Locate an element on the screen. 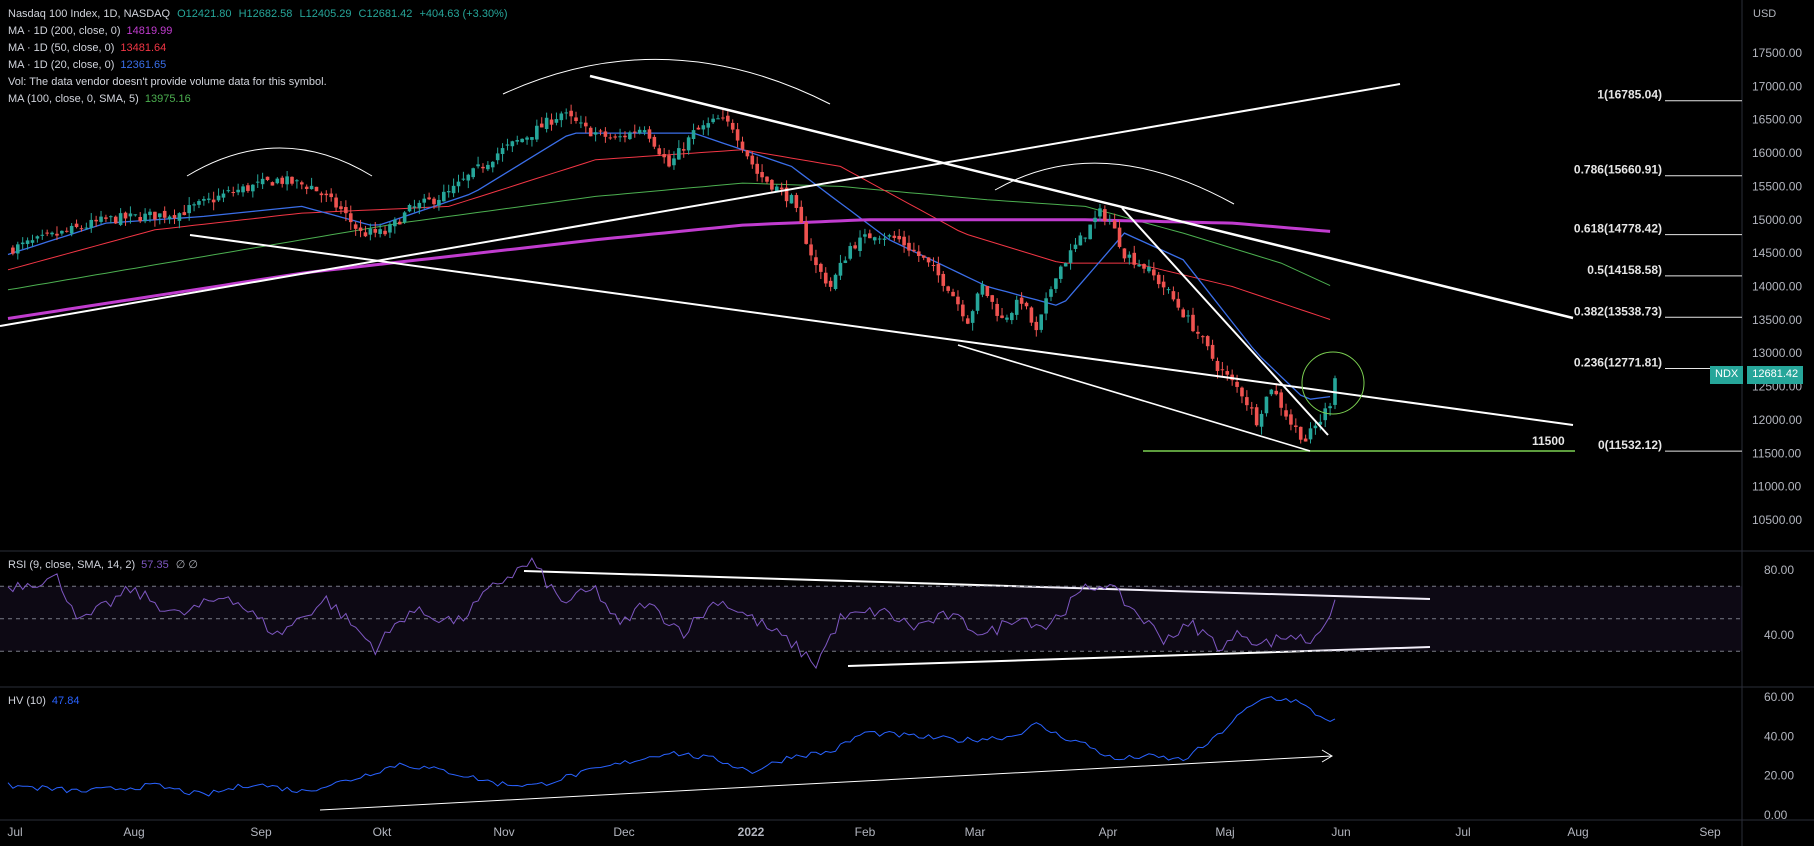  indicator-ma200: MA · 1D (200, close, 0) 14819.99 is located at coordinates (260, 31).